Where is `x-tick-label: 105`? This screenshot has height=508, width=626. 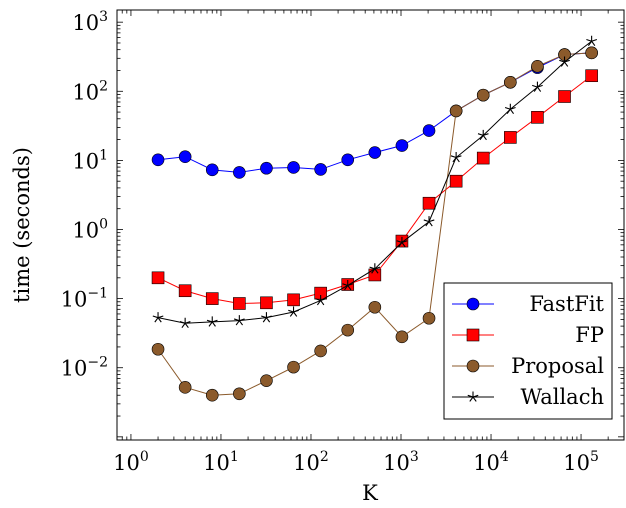 x-tick-label: 105 is located at coordinates (581, 462).